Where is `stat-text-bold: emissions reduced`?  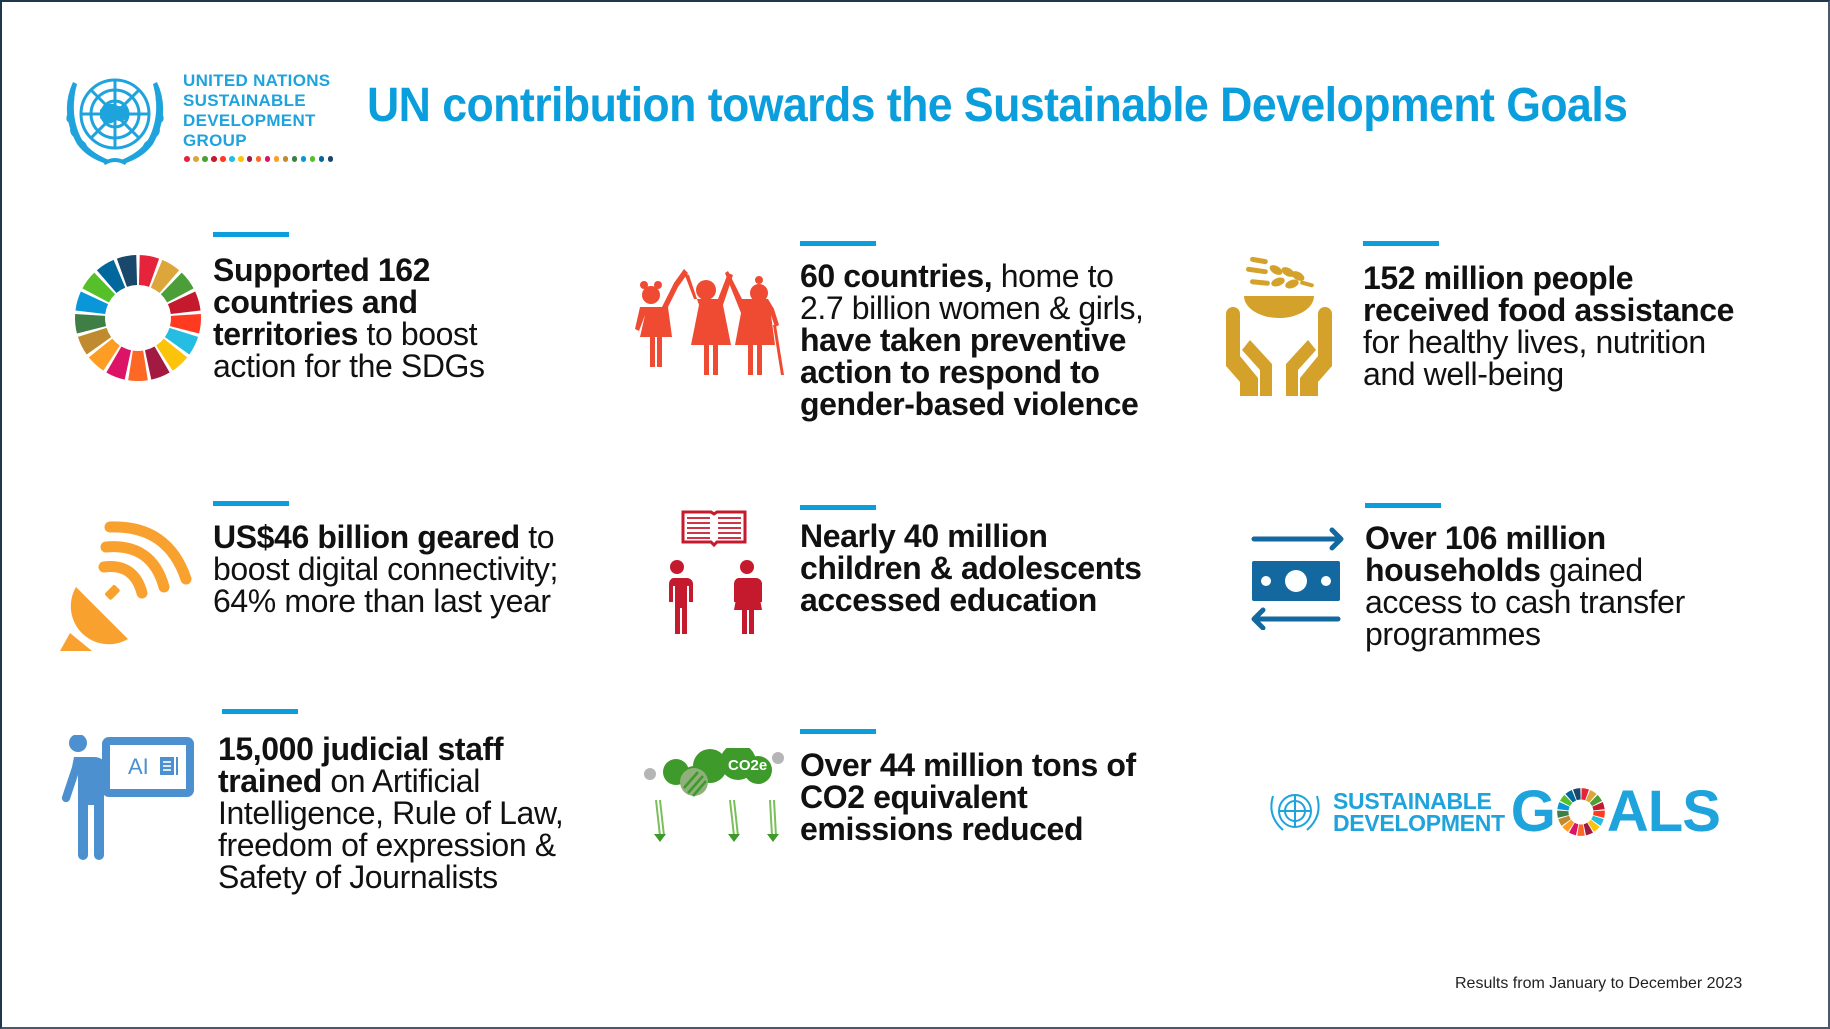
stat-text-bold: emissions reduced is located at coordinates (942, 829).